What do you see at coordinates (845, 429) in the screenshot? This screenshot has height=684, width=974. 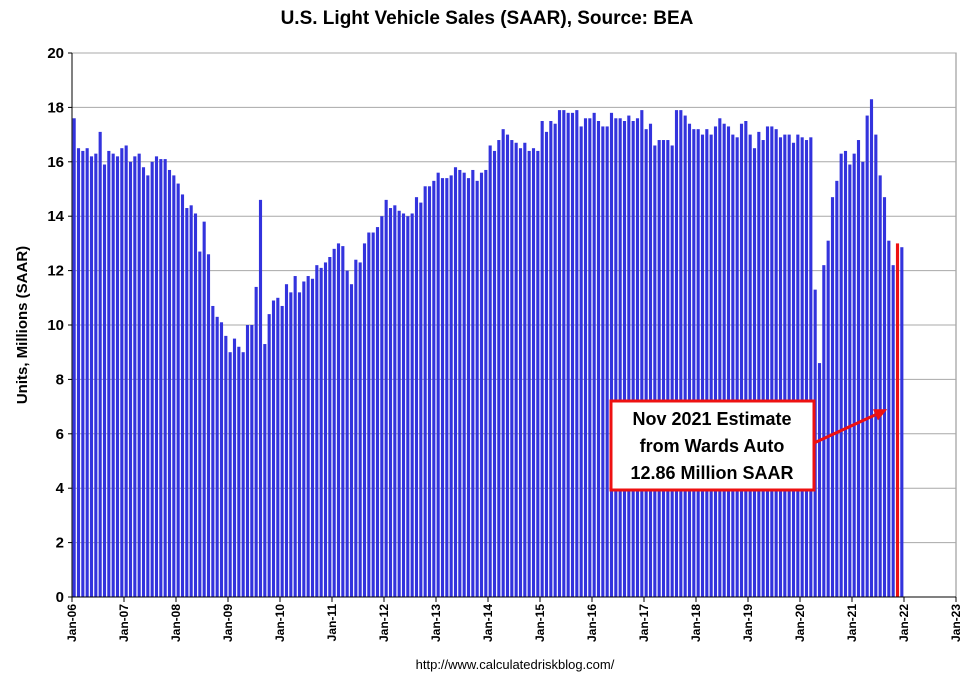 I see `callout-arrow` at bounding box center [845, 429].